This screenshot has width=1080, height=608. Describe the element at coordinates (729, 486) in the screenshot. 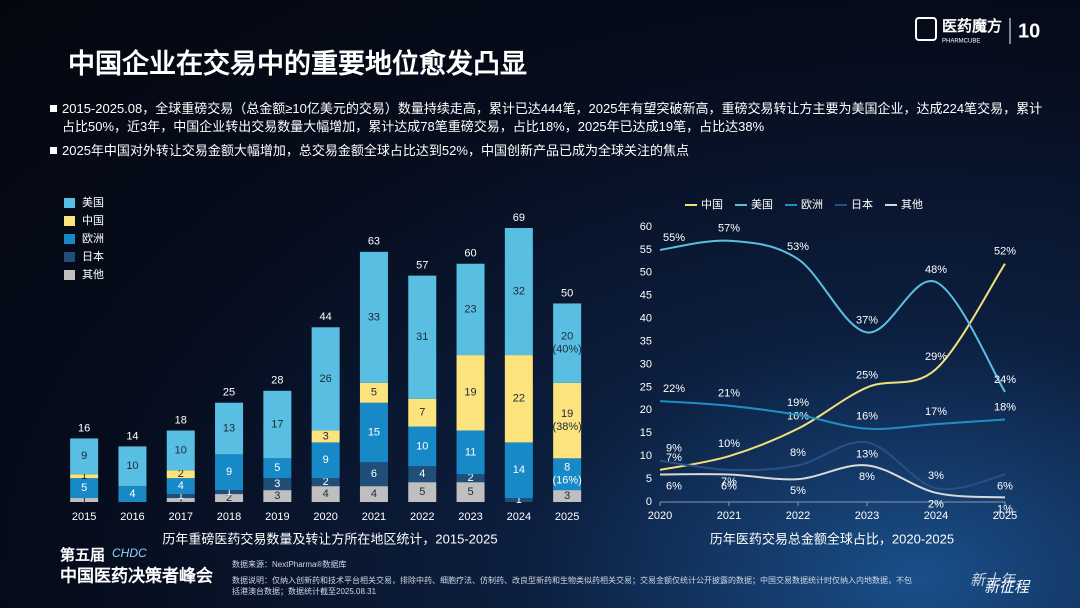

I see `data-label: 6%` at that location.